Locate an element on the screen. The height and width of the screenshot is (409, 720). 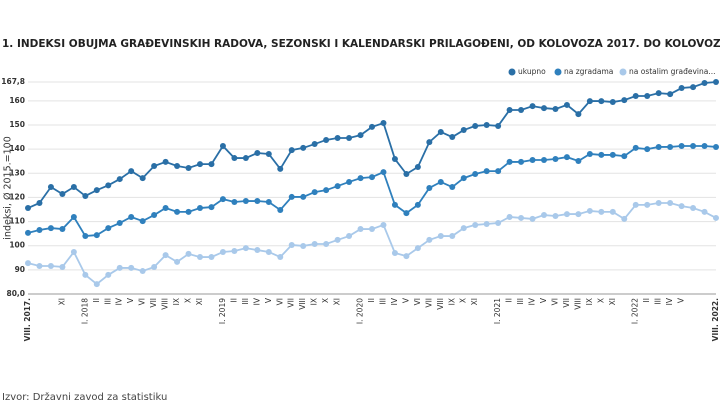
y-tick-label: 120 is located at coordinates (17, 196).